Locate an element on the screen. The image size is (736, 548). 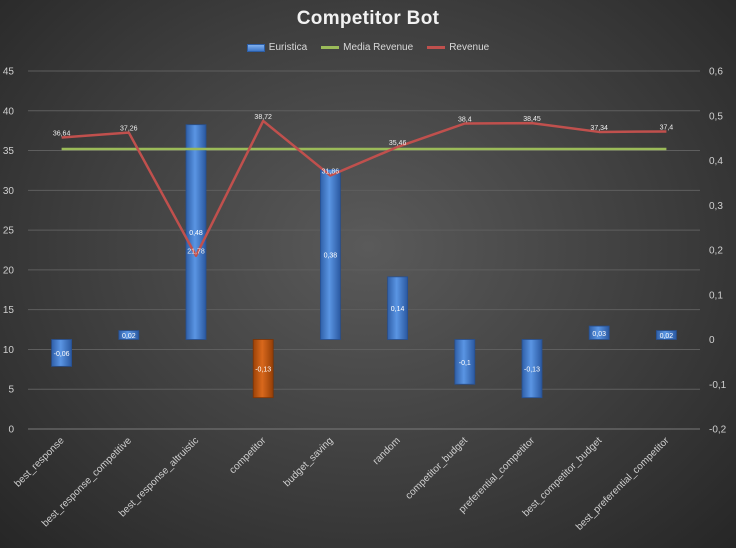
y-right-tick-label: 0,4 is located at coordinates (716, 161).